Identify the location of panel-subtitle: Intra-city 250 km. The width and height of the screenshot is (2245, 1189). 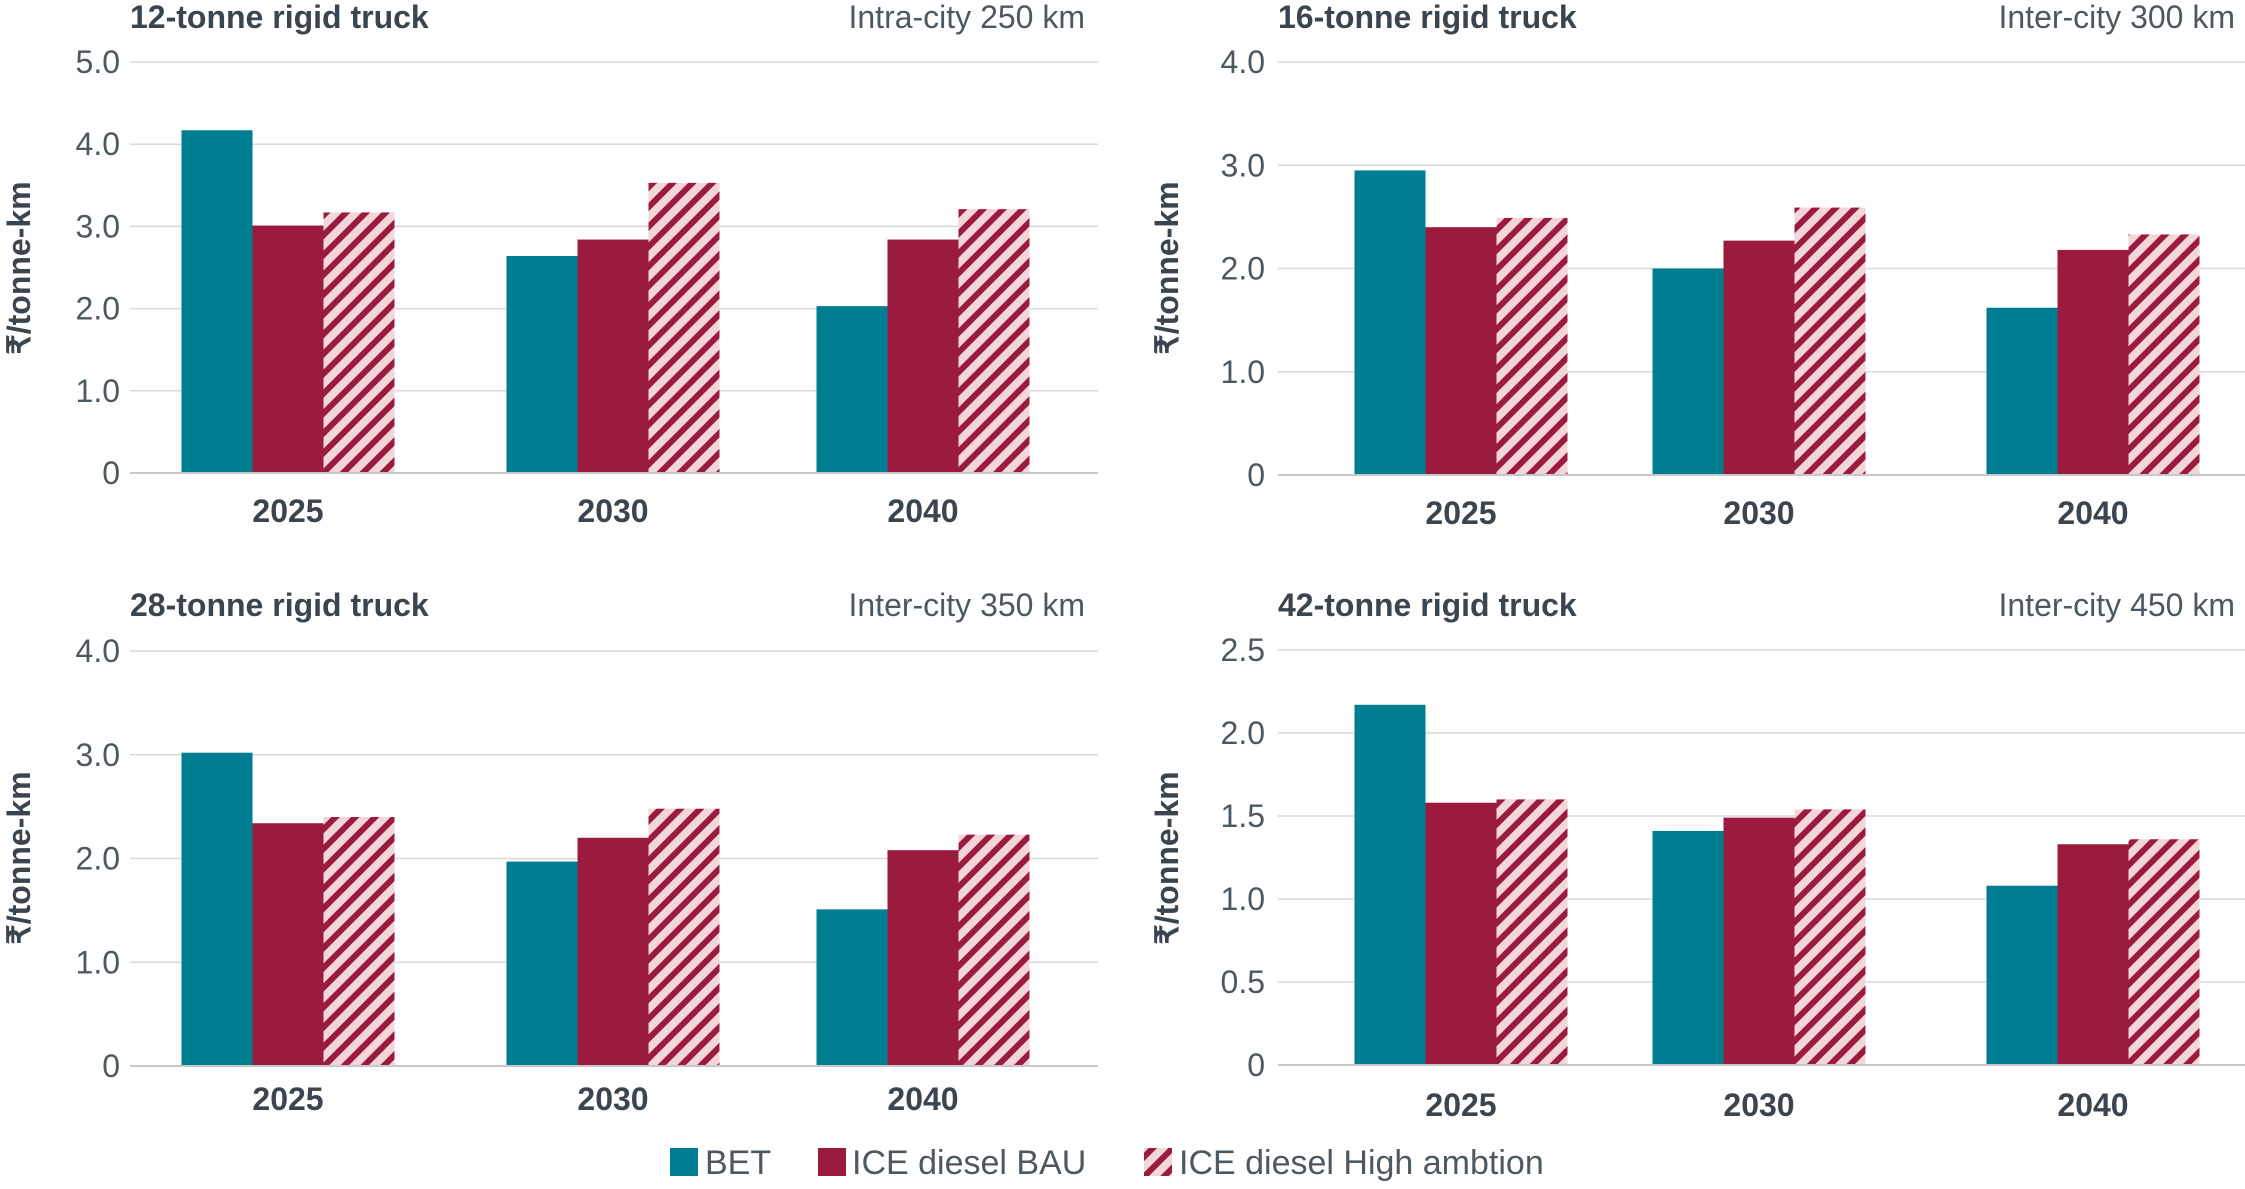
(966, 17).